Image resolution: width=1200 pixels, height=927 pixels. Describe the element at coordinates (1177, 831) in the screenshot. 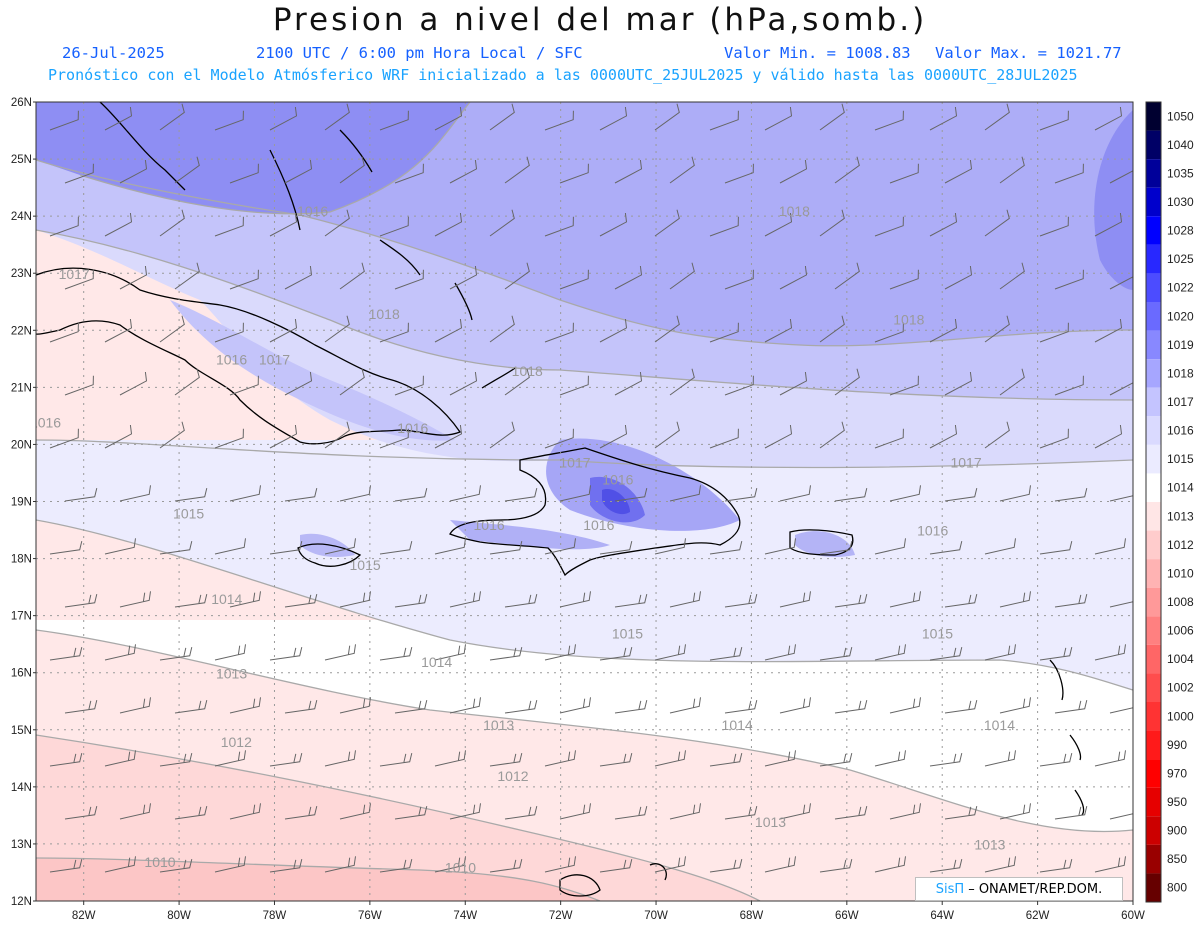

I see `colorbar-label: 900` at that location.